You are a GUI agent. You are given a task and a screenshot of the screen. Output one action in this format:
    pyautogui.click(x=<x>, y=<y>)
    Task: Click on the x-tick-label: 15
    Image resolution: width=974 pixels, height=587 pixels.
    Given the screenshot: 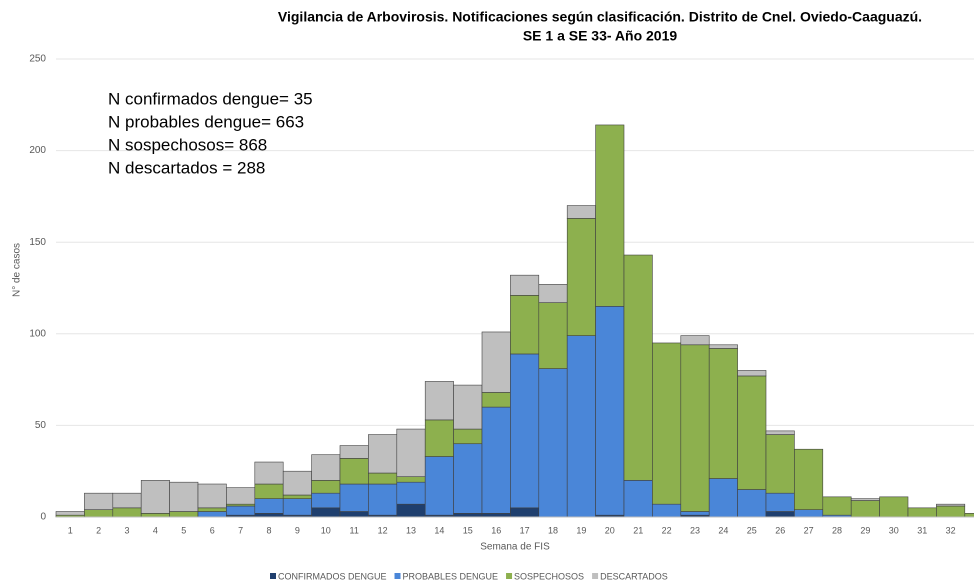 What is the action you would take?
    pyautogui.click(x=468, y=530)
    